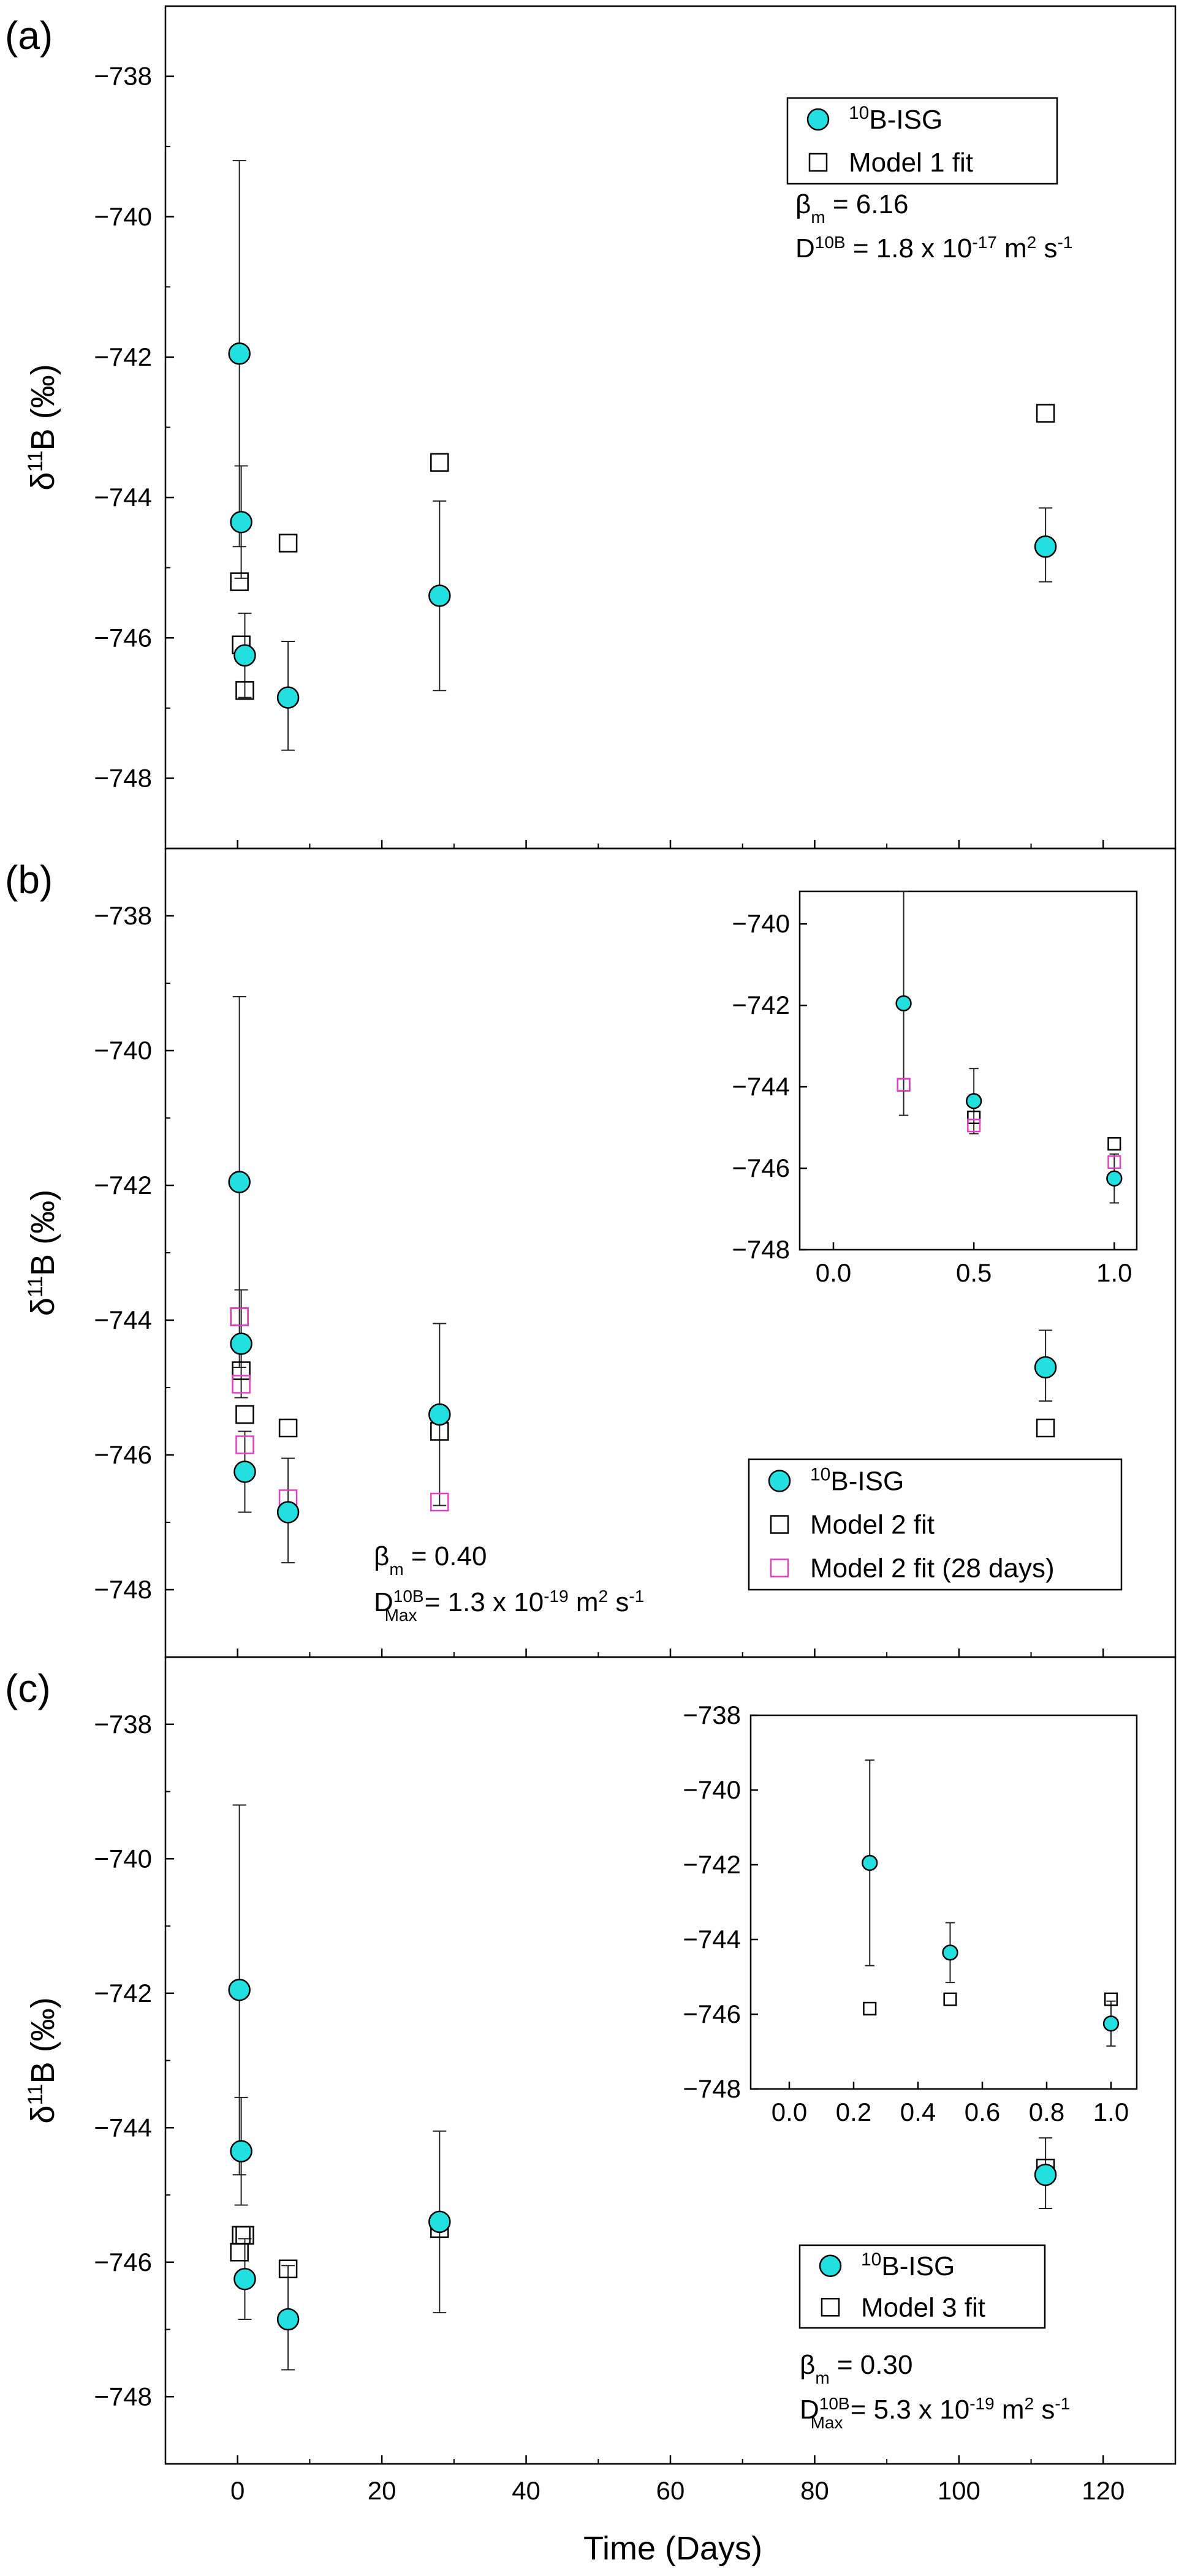 The height and width of the screenshot is (2576, 1187). What do you see at coordinates (856, 2368) in the screenshot?
I see `annotation: βm = 0.30` at bounding box center [856, 2368].